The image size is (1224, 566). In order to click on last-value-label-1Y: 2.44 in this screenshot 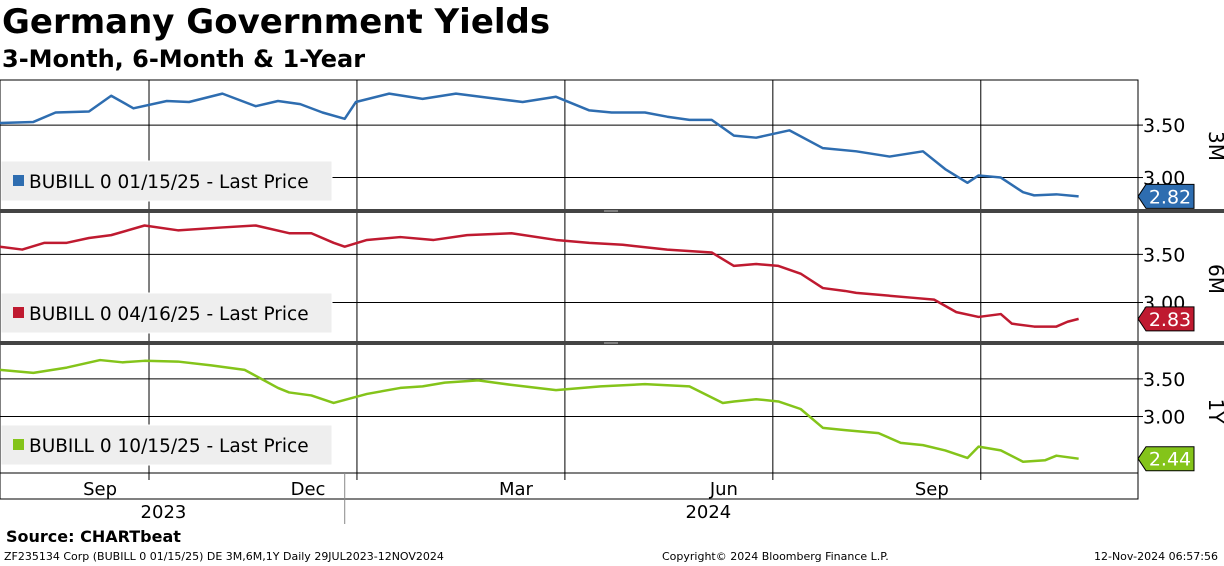, I will do `click(1170, 460)`.